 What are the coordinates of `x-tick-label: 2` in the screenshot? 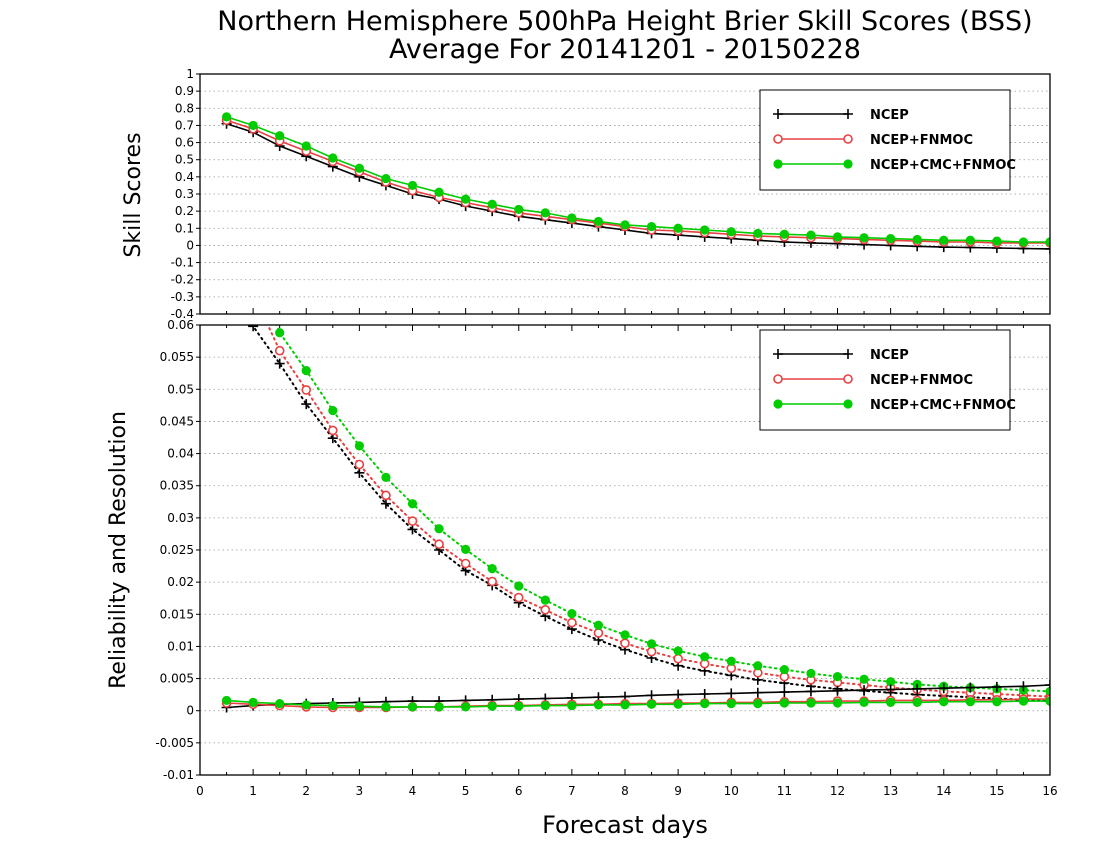 It's located at (306, 791).